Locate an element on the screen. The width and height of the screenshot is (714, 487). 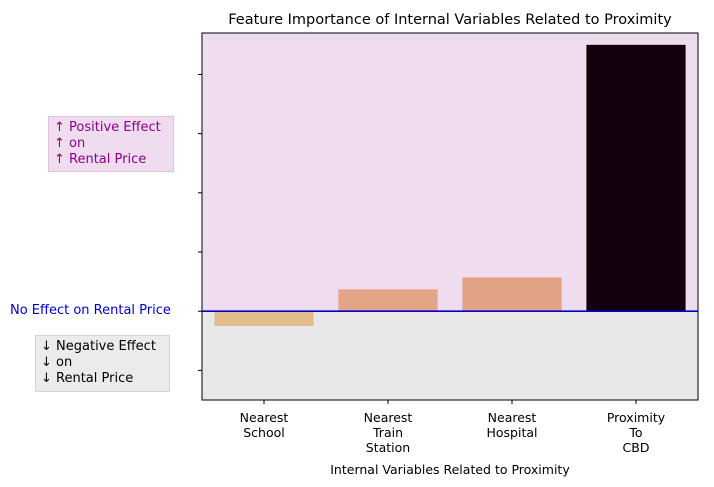
y-ticks-group is located at coordinates (200, 222).